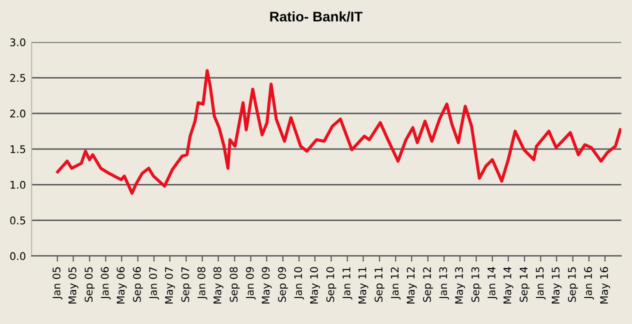  I want to click on y-tick-label: 0.5, so click(18, 220).